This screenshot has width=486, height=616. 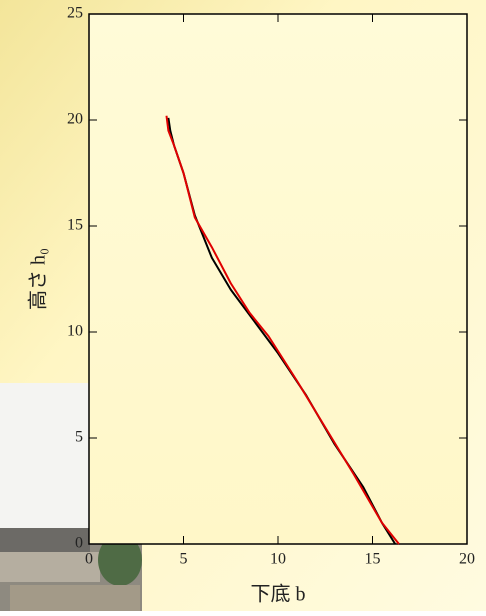 I want to click on x-axis-label: 下底 b, so click(x=278, y=594).